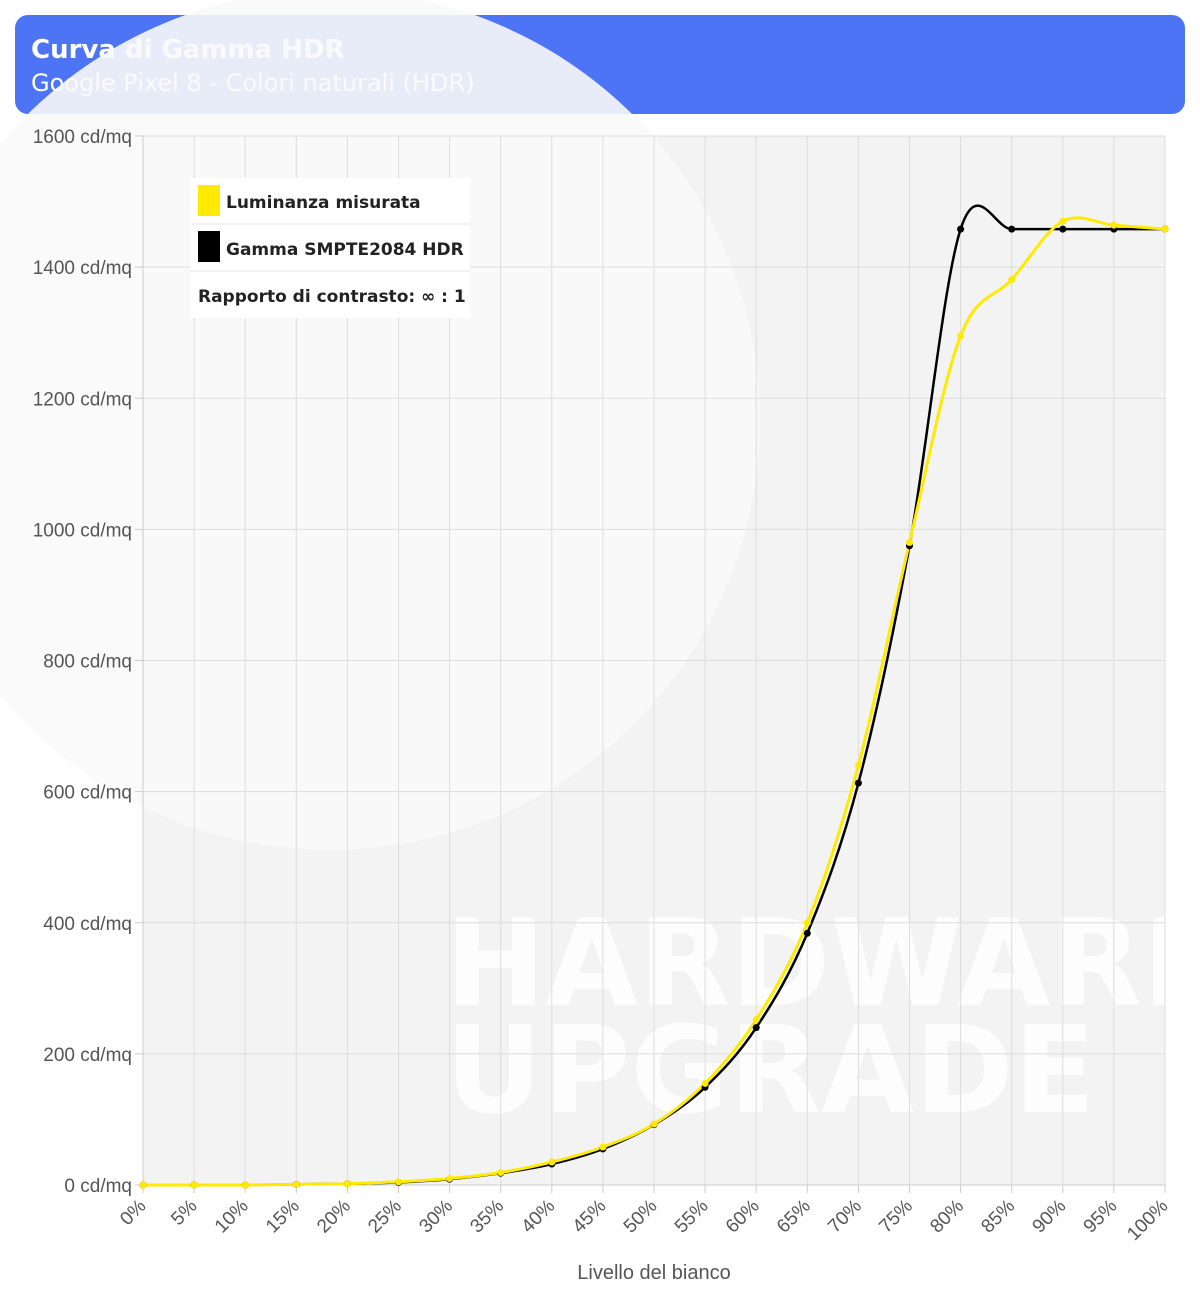 The image size is (1200, 1305). Describe the element at coordinates (822, 964) in the screenshot. I see `watermark-line1: HARDWARE` at that location.